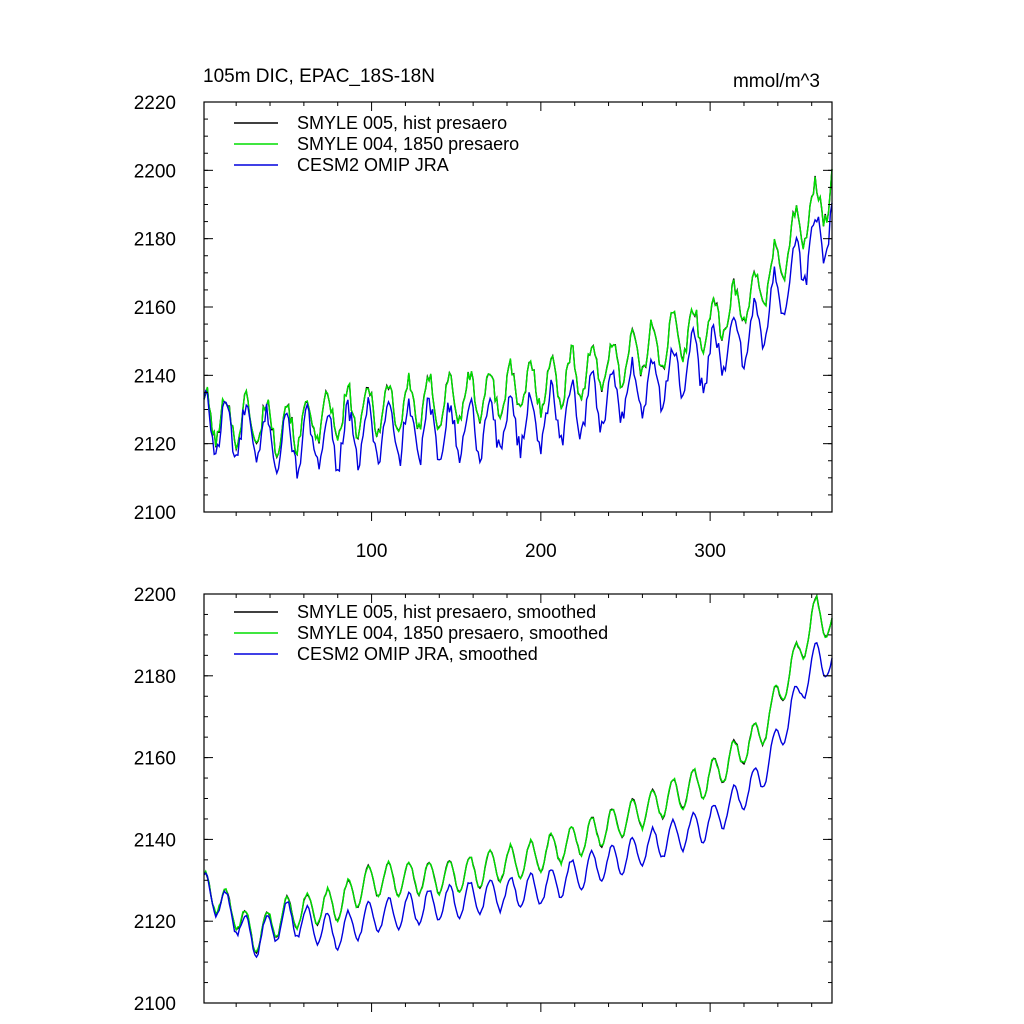 The image size is (1024, 1024). I want to click on x-tick-label: 100, so click(372, 551).